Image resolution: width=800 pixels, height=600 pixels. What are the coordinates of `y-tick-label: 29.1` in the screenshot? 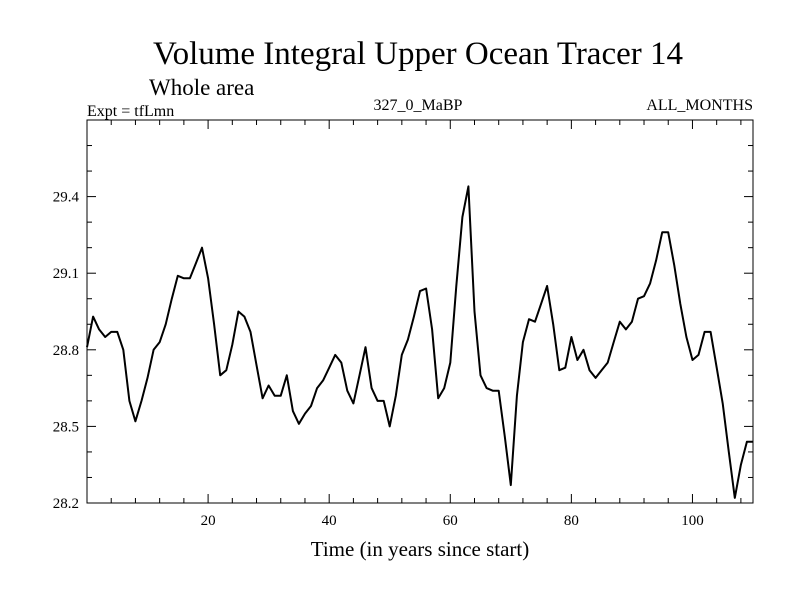 It's located at (66, 274).